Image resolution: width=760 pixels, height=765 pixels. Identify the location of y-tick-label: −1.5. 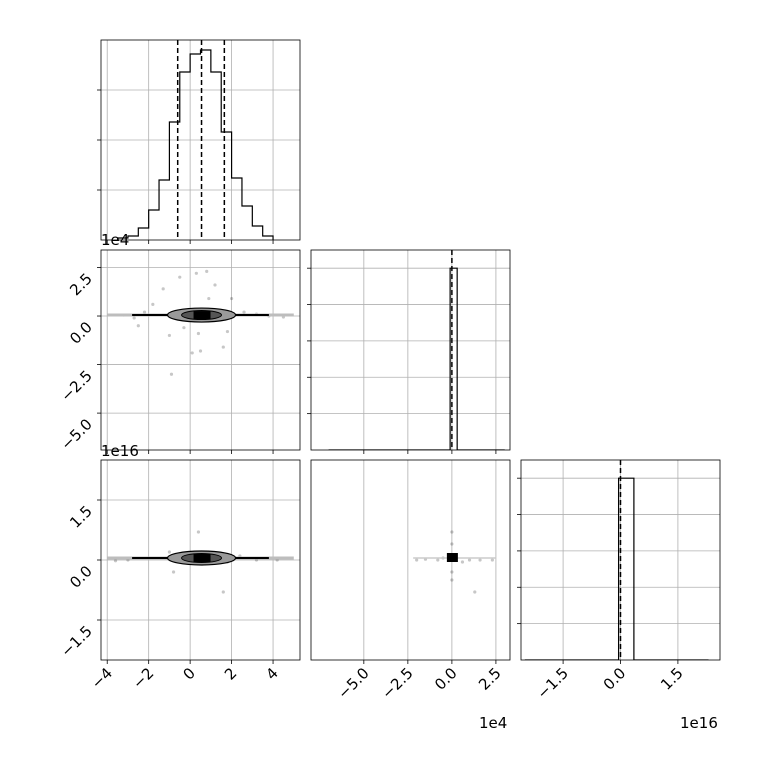
(76, 641).